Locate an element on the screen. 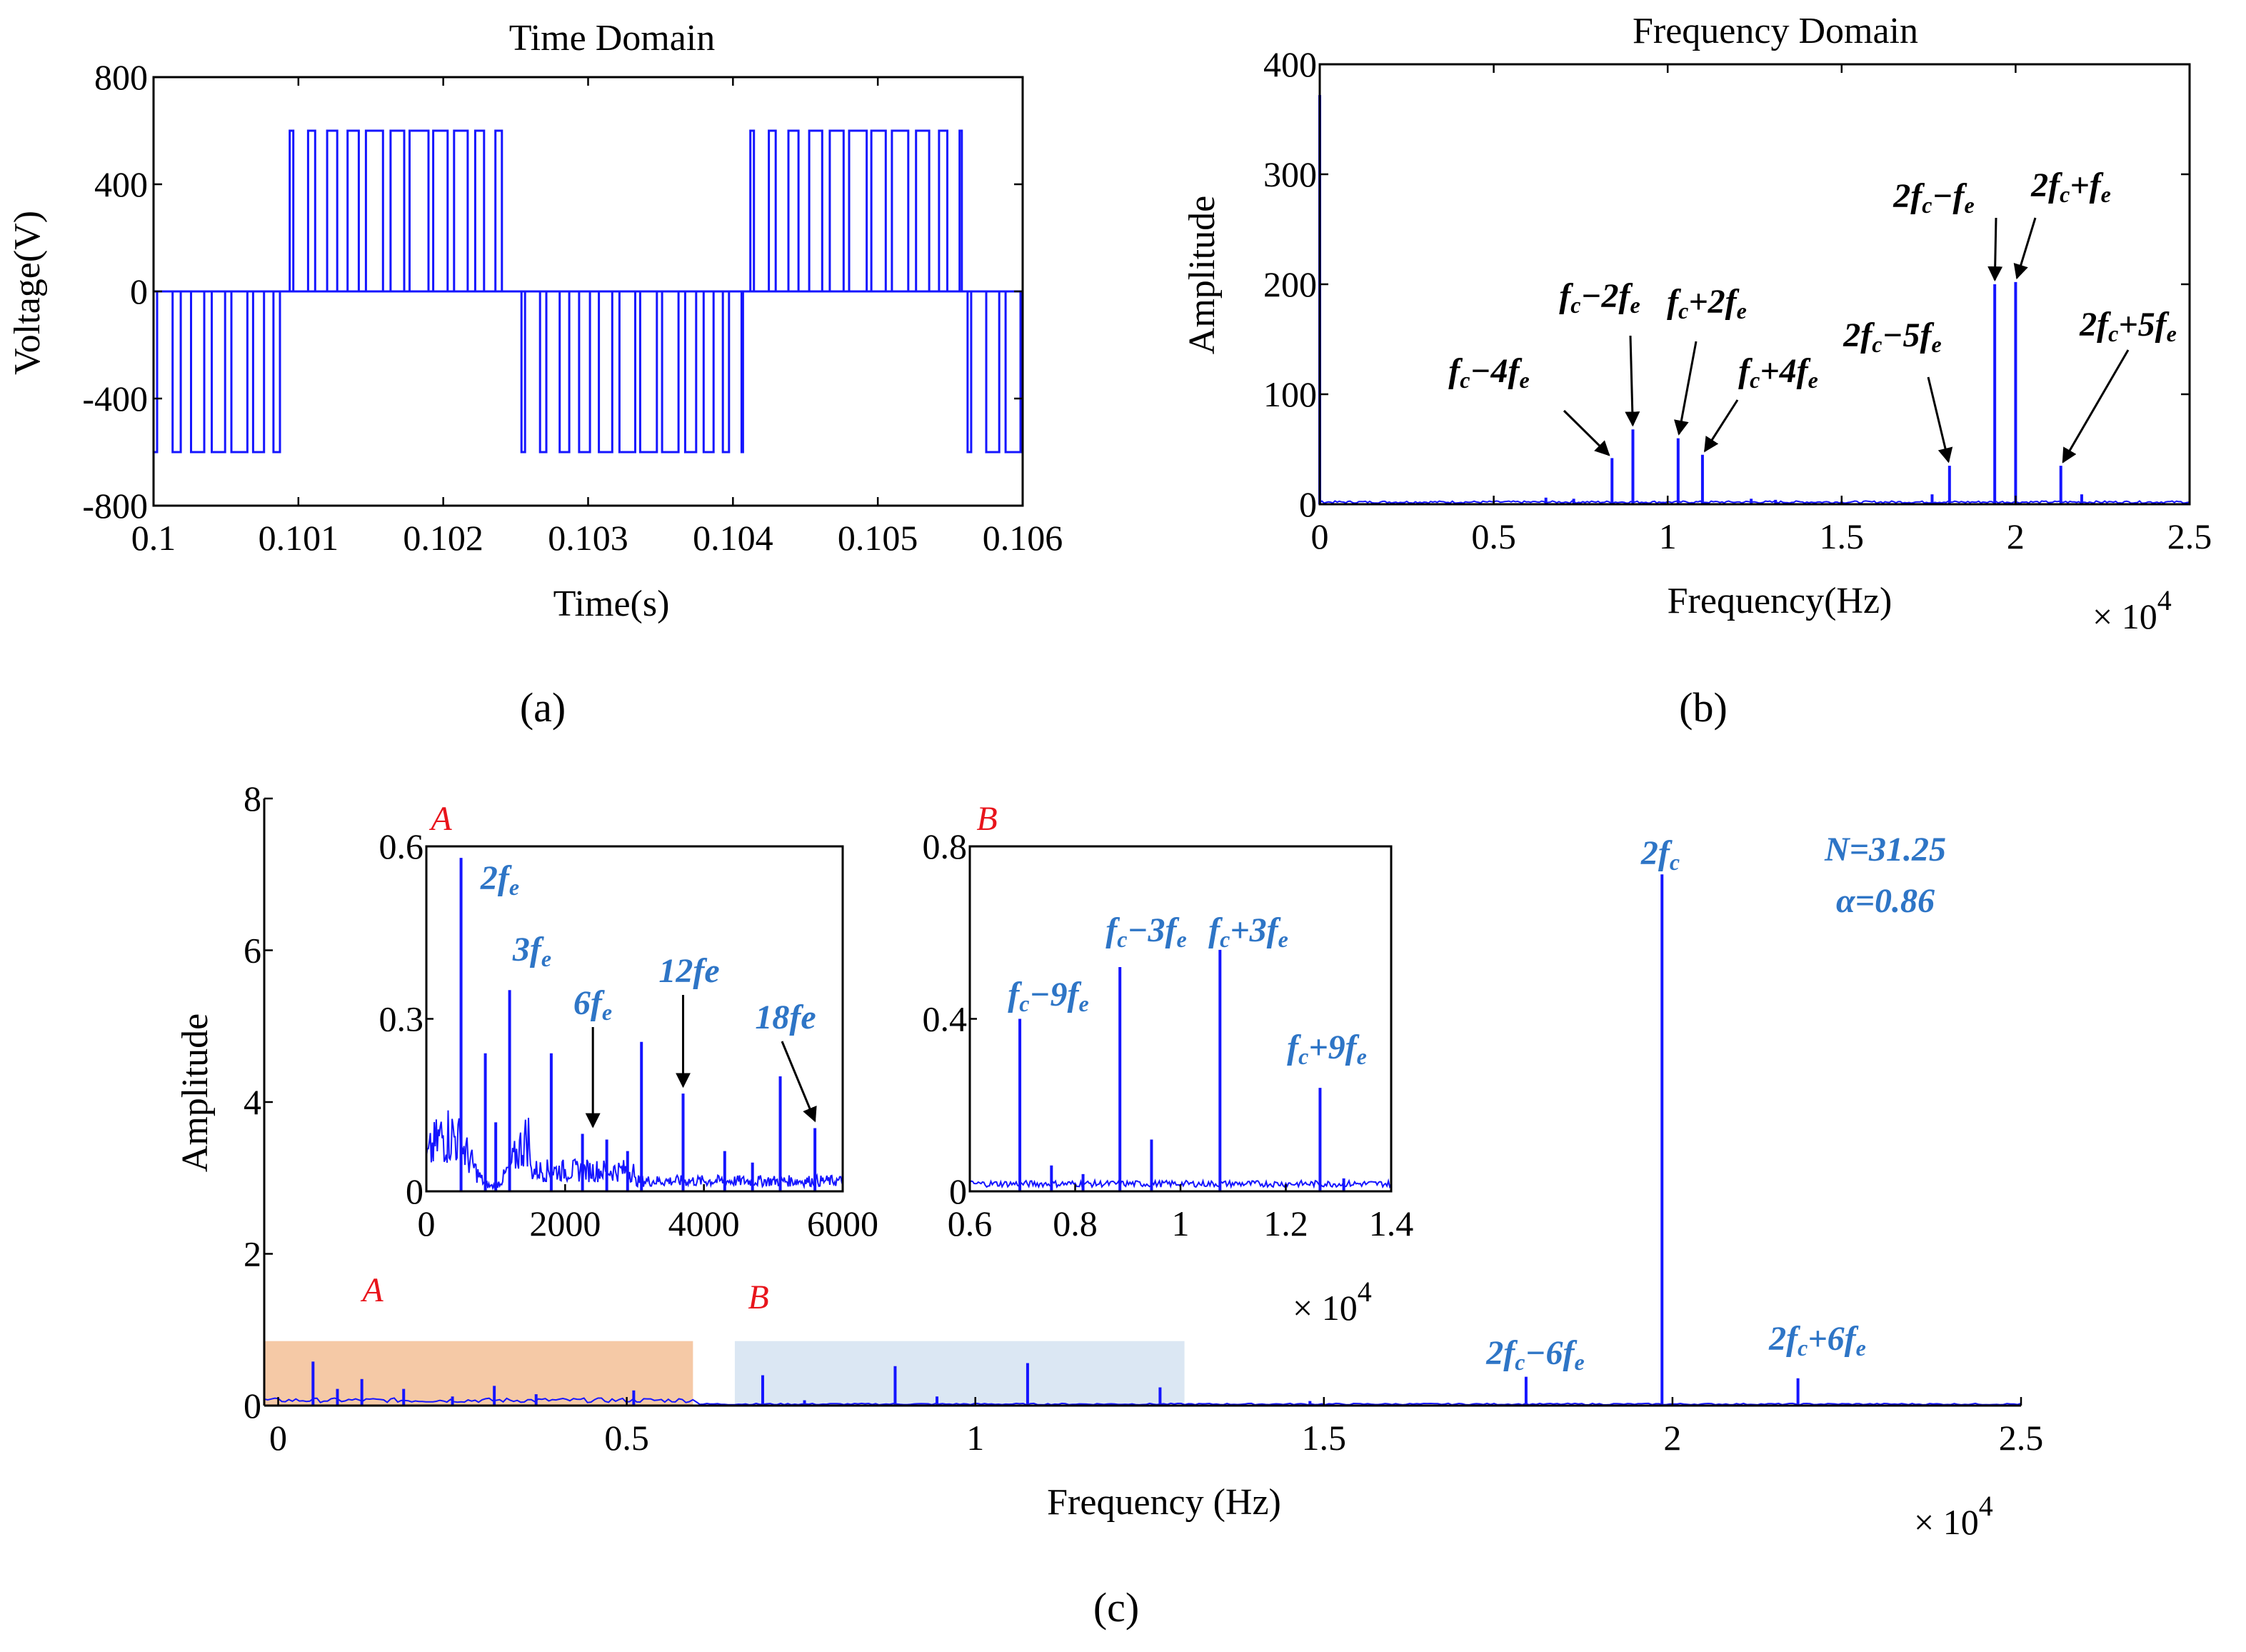 Image resolution: width=2246 pixels, height=1652 pixels. peak-label: fc+2fe is located at coordinates (1707, 303).